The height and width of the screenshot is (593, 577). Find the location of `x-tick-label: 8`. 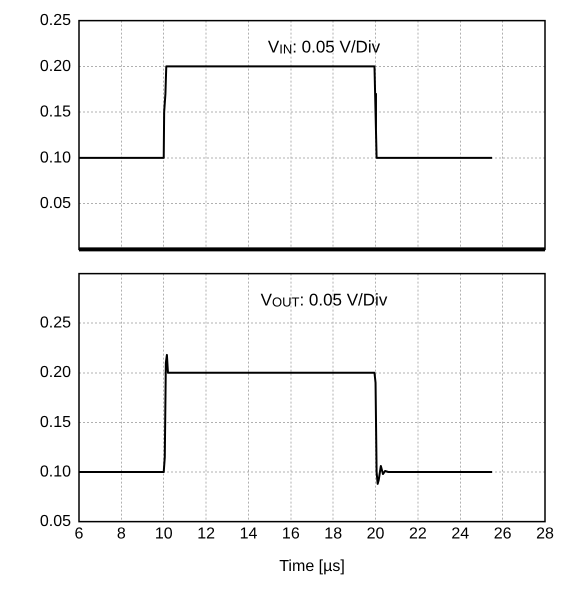

x-tick-label: 8 is located at coordinates (121, 534).